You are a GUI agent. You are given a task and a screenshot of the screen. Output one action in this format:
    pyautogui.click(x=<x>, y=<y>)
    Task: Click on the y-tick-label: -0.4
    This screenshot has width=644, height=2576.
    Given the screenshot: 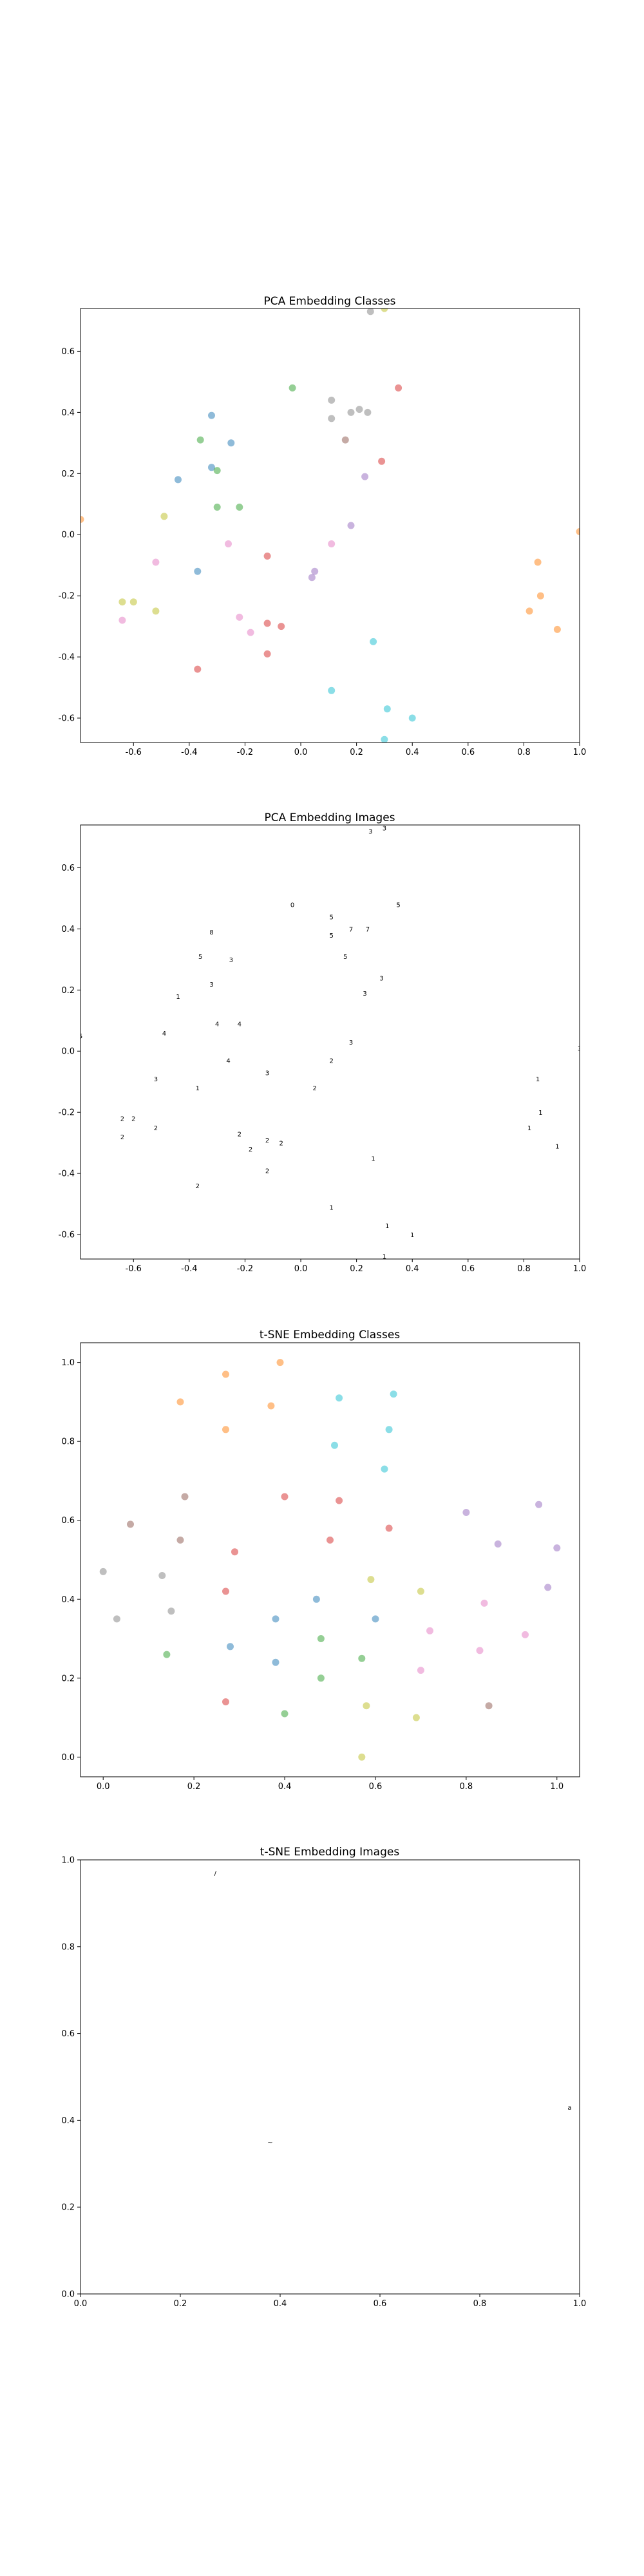 What is the action you would take?
    pyautogui.click(x=67, y=1174)
    